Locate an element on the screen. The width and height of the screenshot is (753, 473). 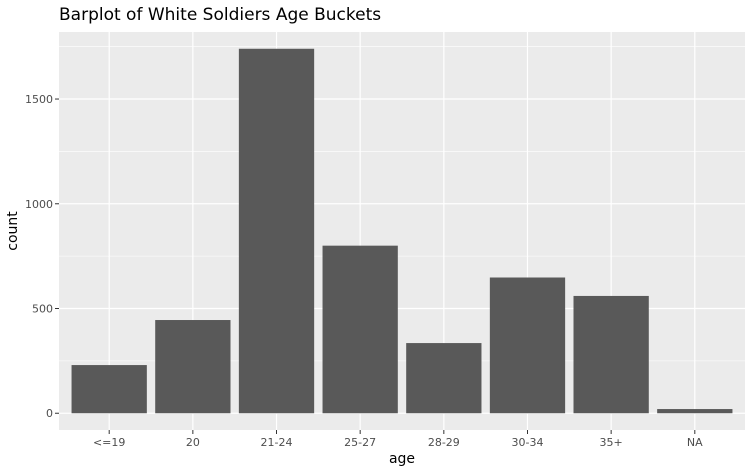
chart-title: Barplot of White Soldiers Age Buckets is located at coordinates (220, 15).